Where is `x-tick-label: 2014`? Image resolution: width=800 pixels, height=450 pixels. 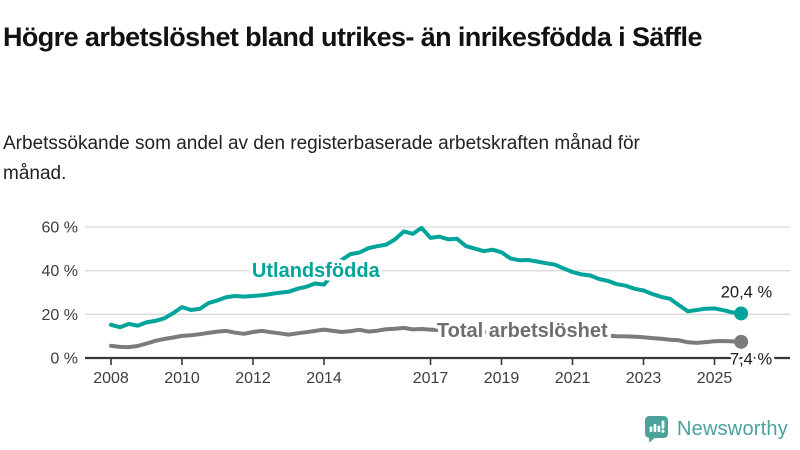
x-tick-label: 2014 is located at coordinates (324, 378).